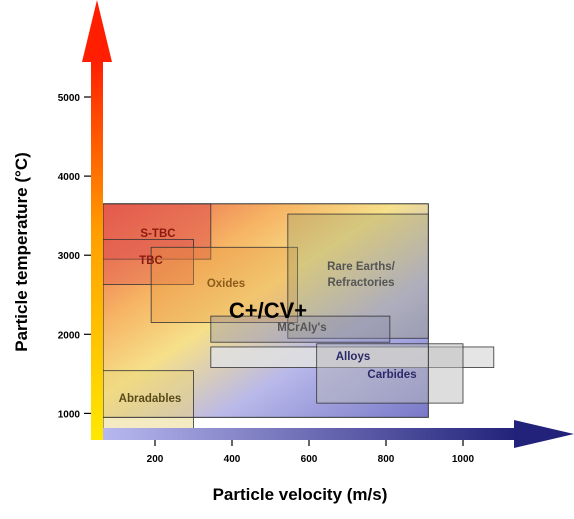 This screenshot has width=574, height=519. I want to click on region-label-mcraly-s: MCrAly's, so click(301, 328).